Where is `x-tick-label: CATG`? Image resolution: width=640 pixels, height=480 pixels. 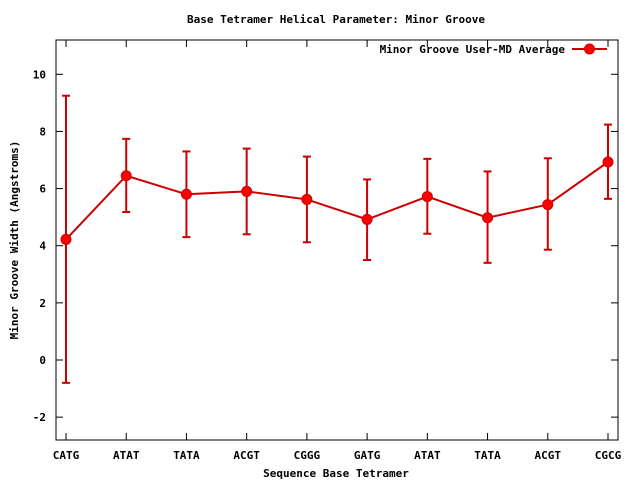 x-tick-label: CATG is located at coordinates (66, 455).